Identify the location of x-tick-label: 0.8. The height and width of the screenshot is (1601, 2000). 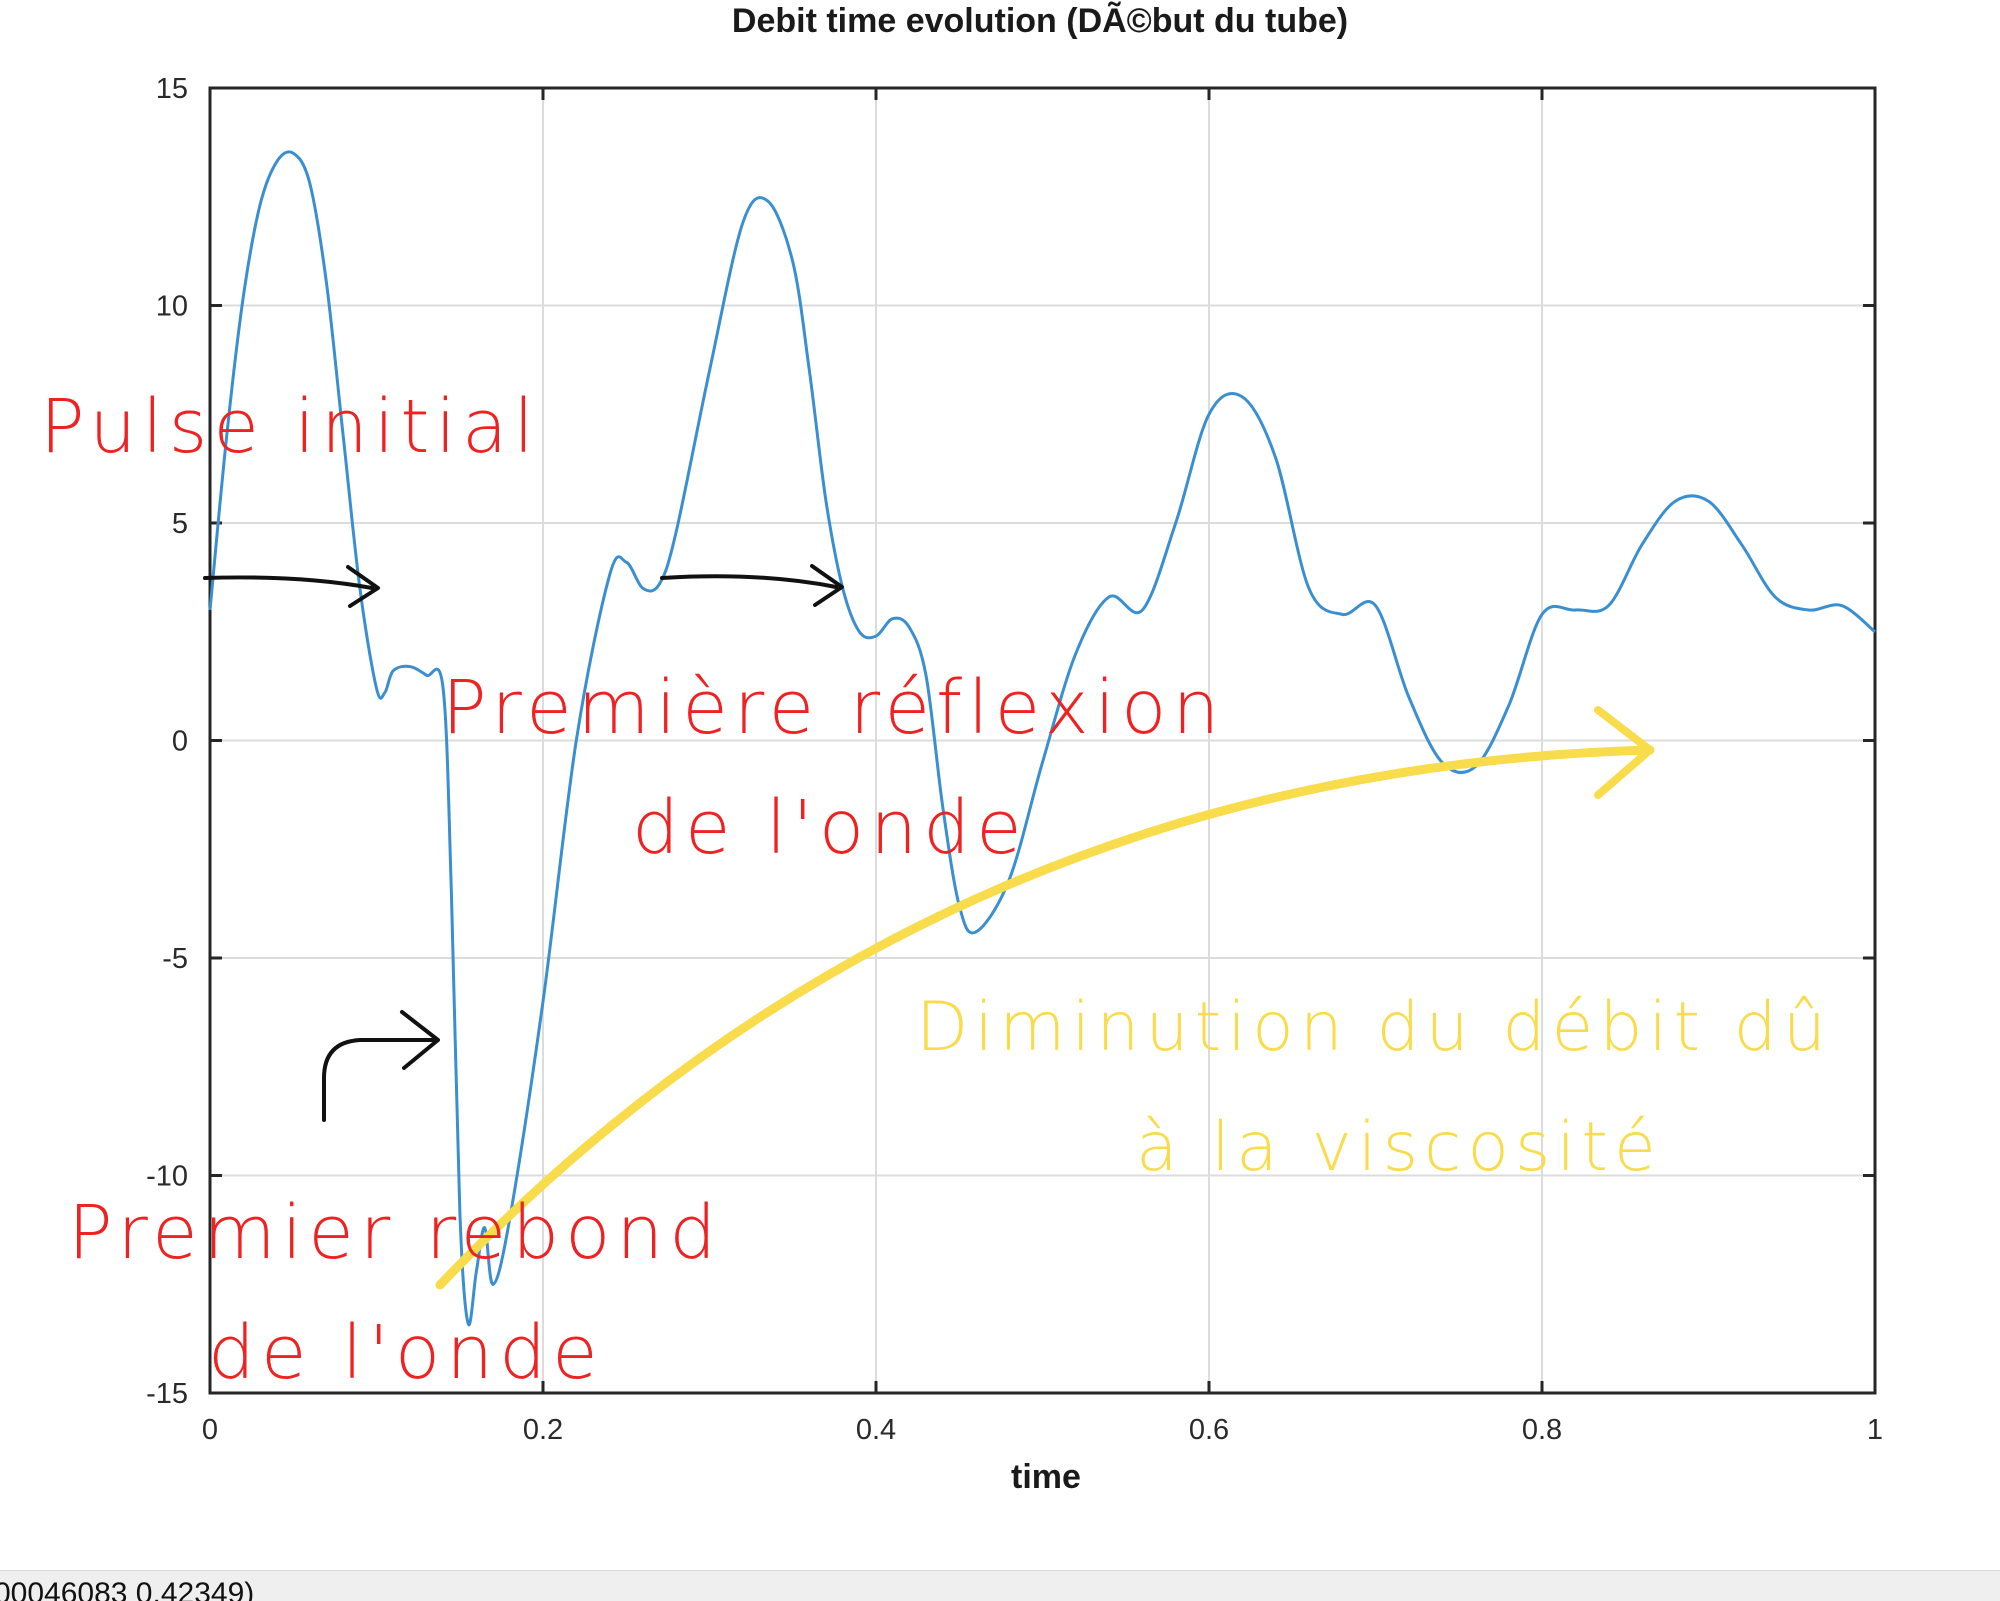
(1542, 1430).